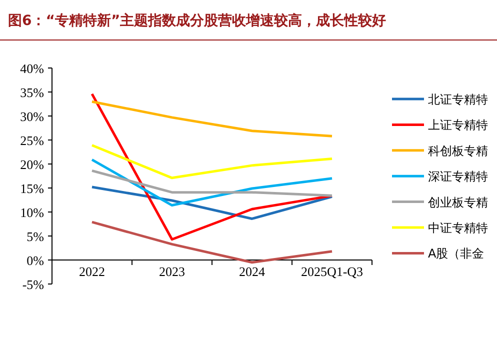 The image size is (497, 342). Describe the element at coordinates (33, 284) in the screenshot. I see `y-tick-label: -5%` at that location.